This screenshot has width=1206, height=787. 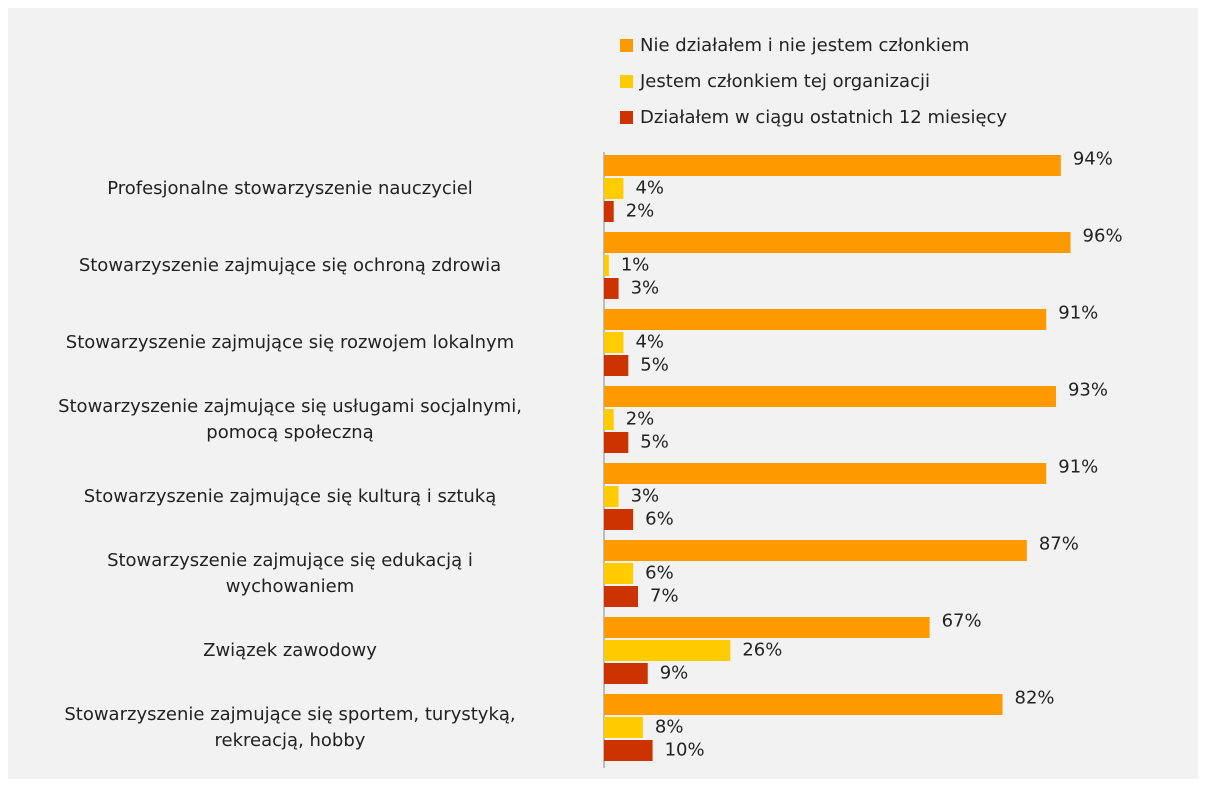 What do you see at coordinates (1093, 159) in the screenshot?
I see `value-label: 94%` at bounding box center [1093, 159].